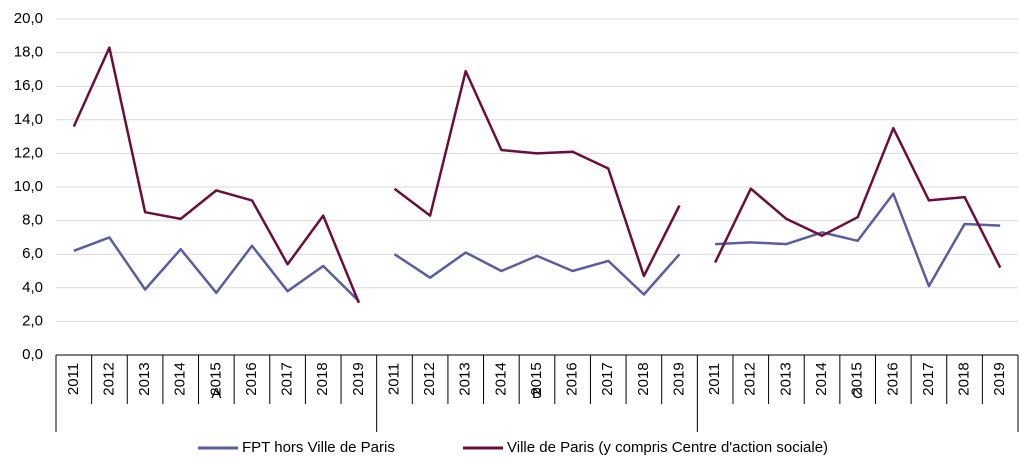 The image size is (1020, 459). I want to click on group-label: A, so click(216, 393).